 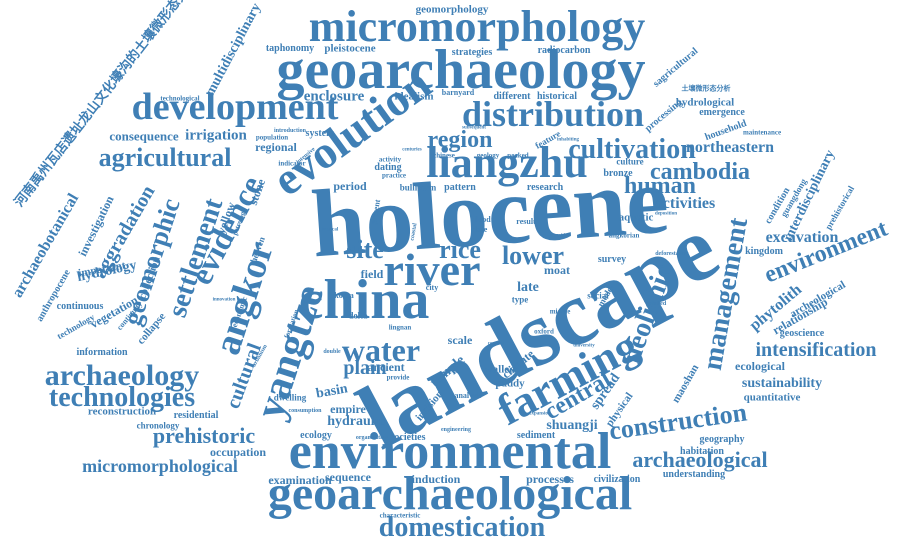 I want to click on word-residential: residential, so click(x=196, y=415).